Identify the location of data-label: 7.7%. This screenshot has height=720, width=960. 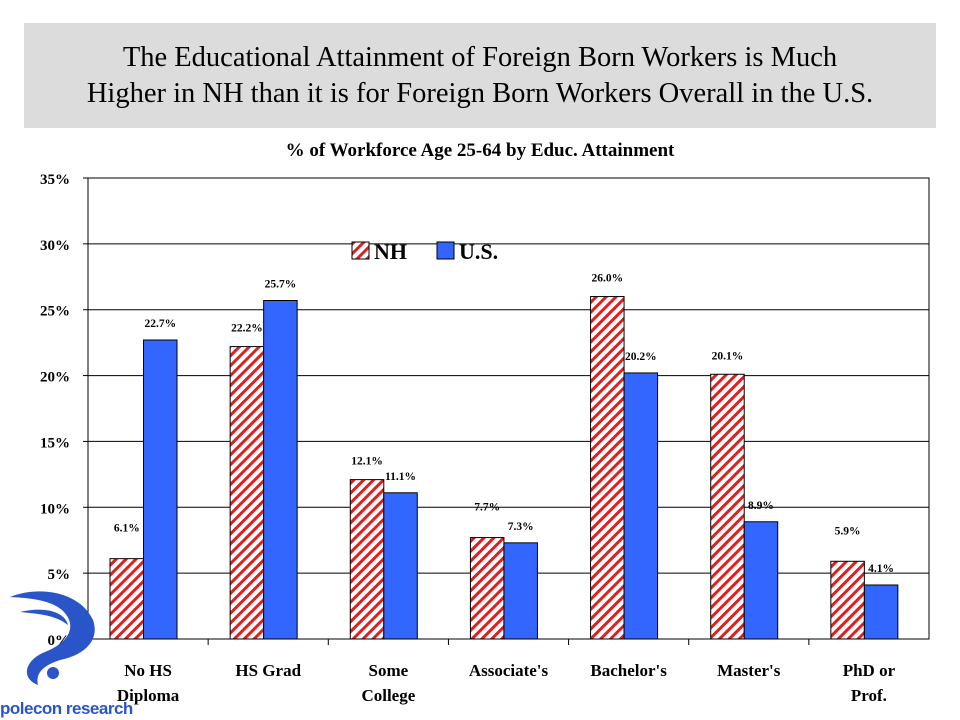
(487, 508).